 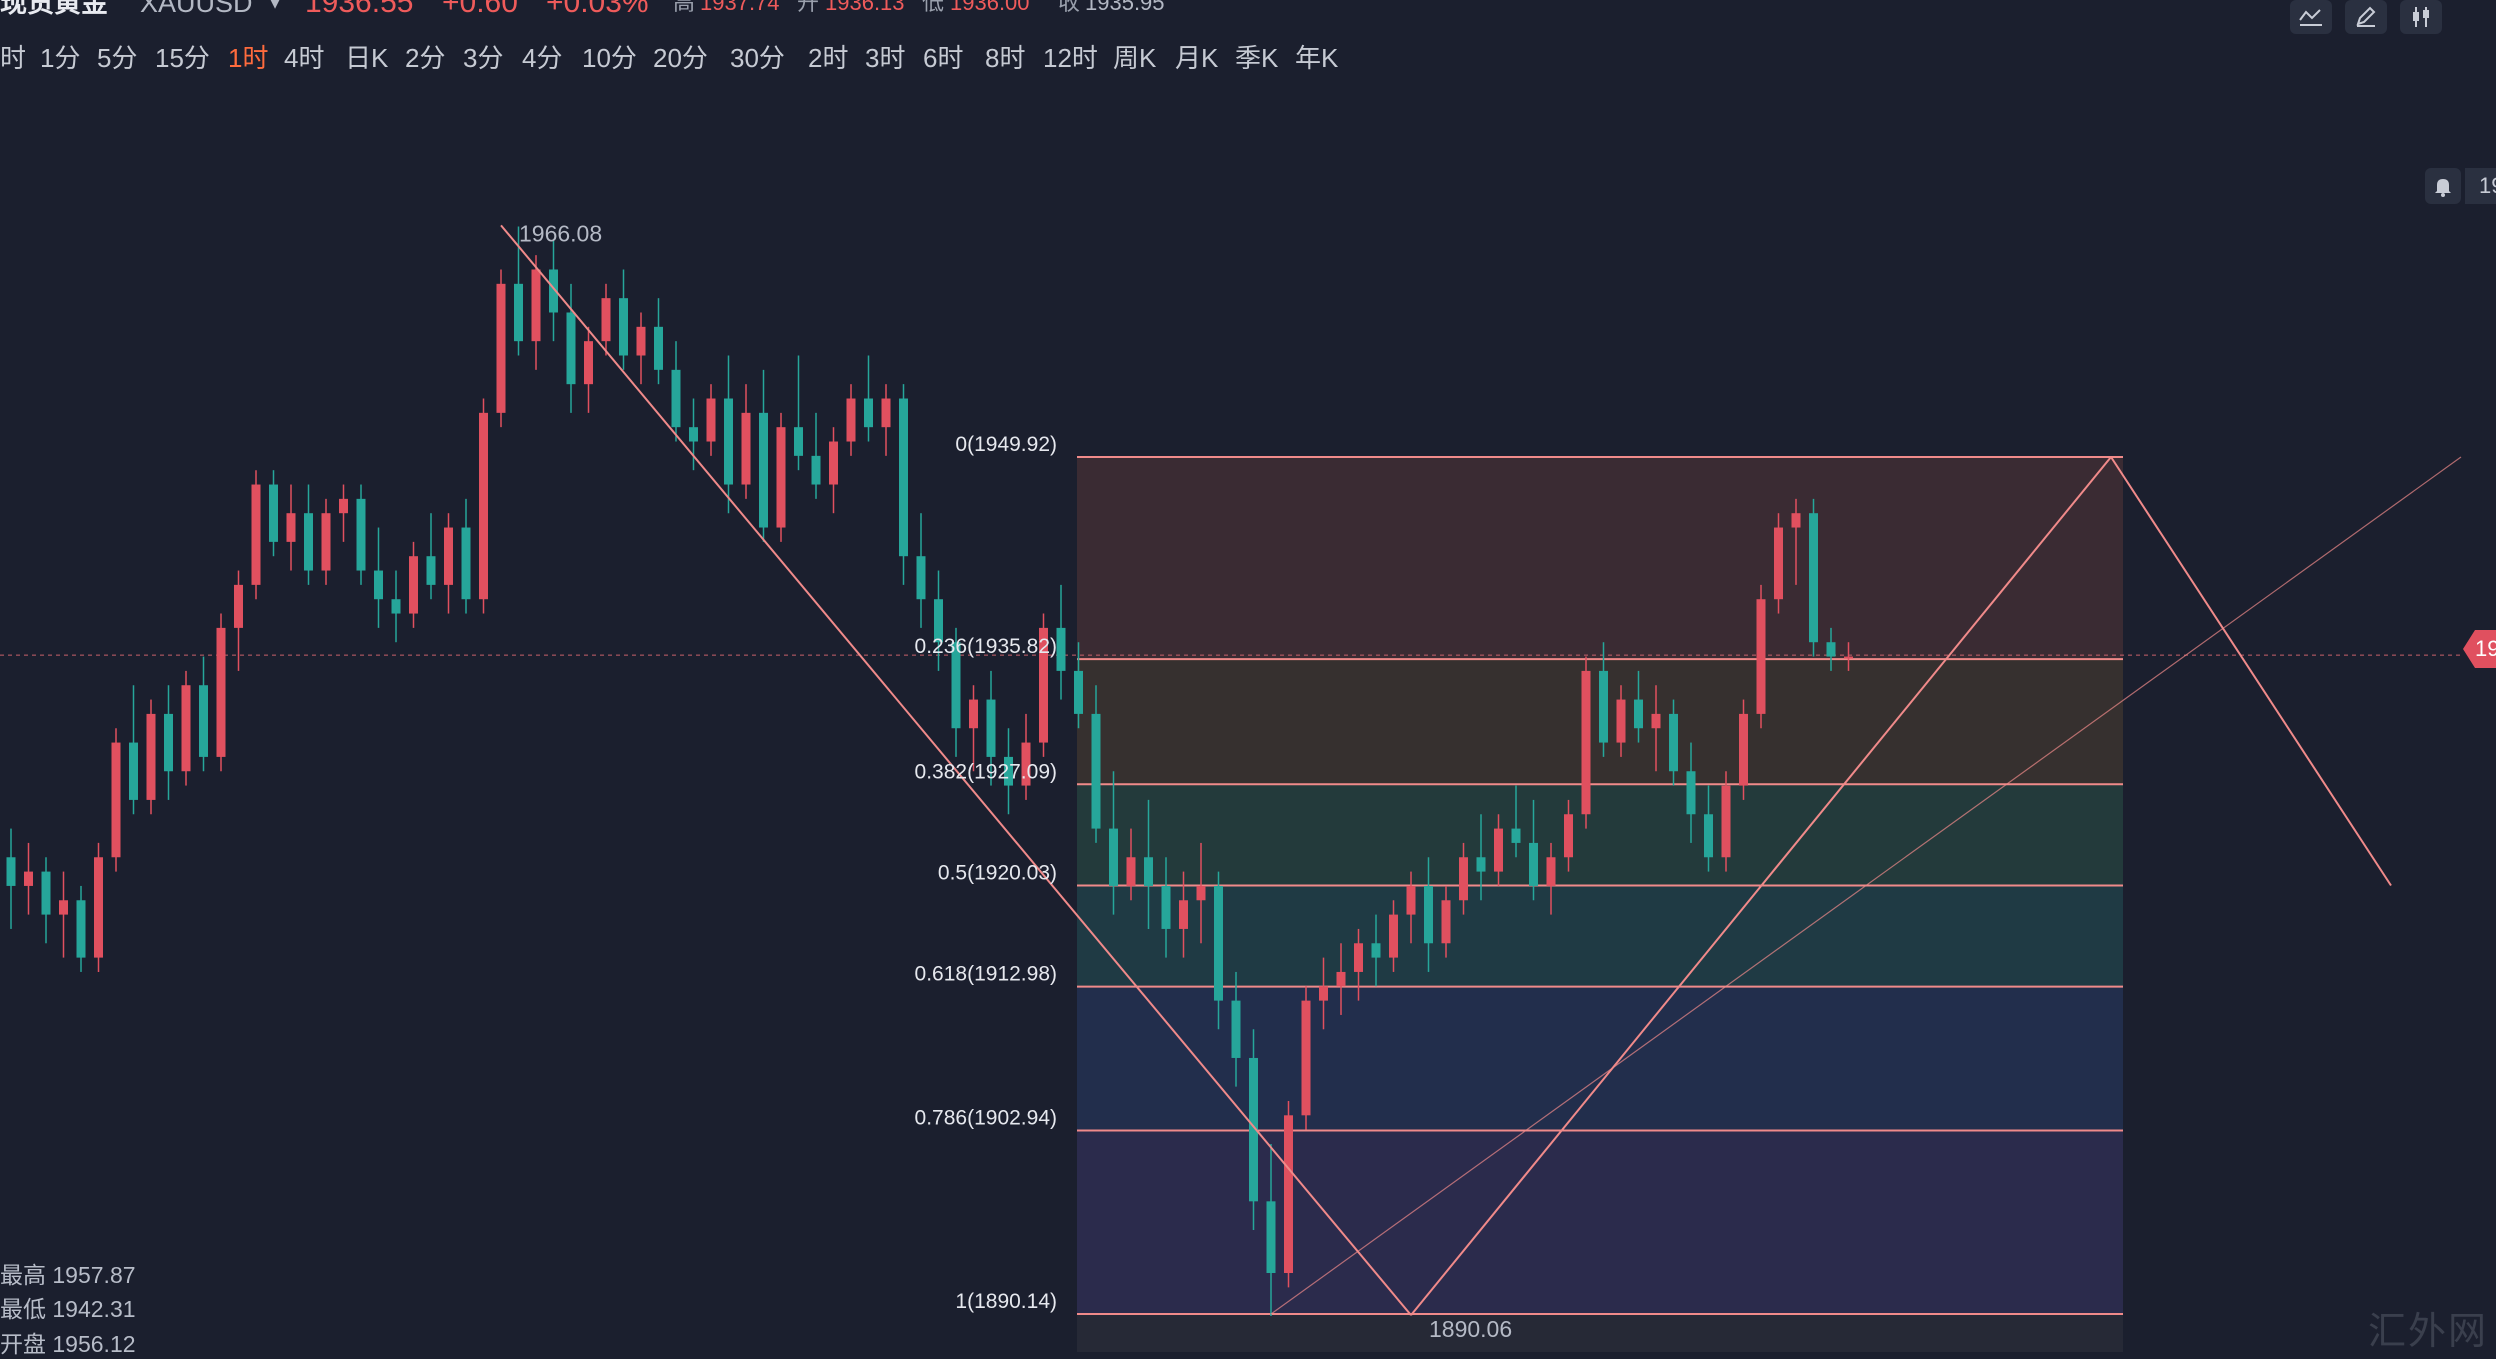 What do you see at coordinates (1317, 58) in the screenshot?
I see `period-21: 年K` at bounding box center [1317, 58].